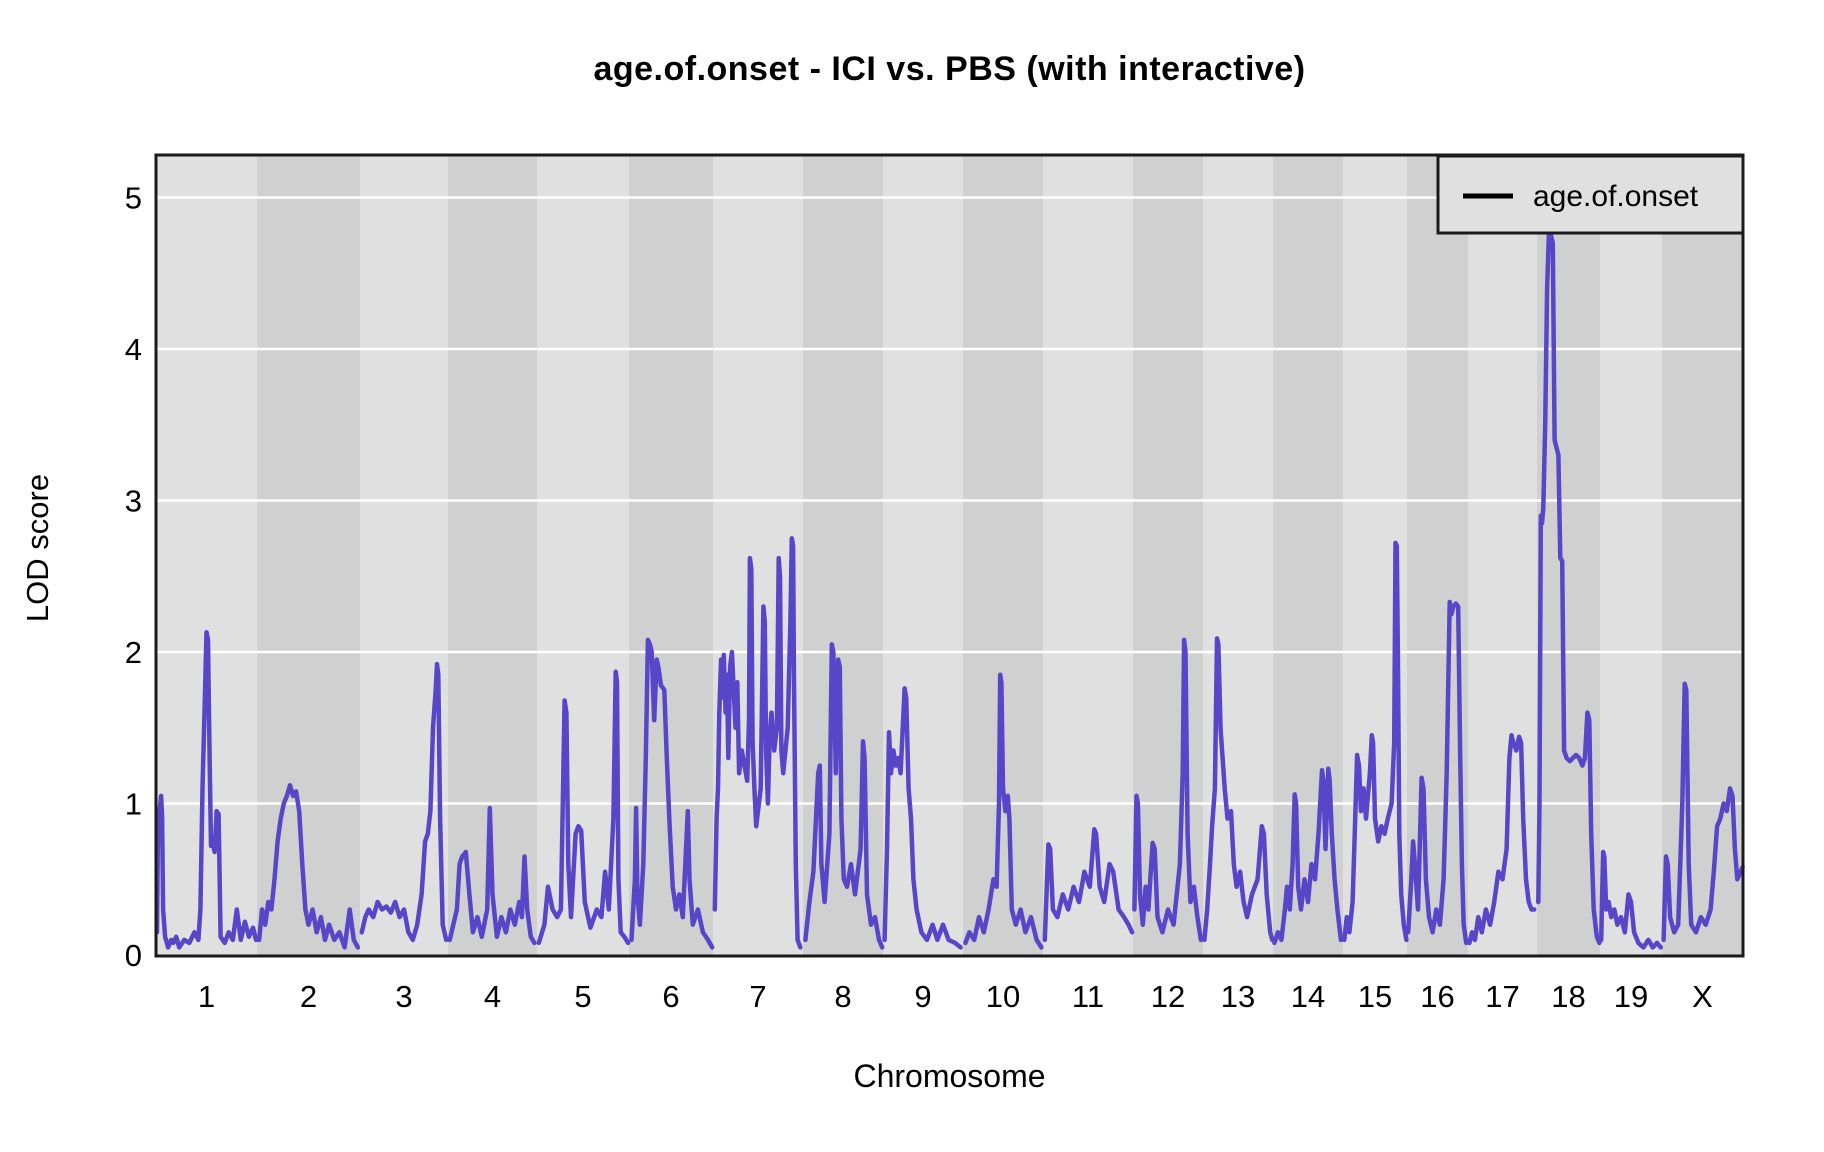  What do you see at coordinates (1502, 996) in the screenshot?
I see `x-axis-tick-17: 17` at bounding box center [1502, 996].